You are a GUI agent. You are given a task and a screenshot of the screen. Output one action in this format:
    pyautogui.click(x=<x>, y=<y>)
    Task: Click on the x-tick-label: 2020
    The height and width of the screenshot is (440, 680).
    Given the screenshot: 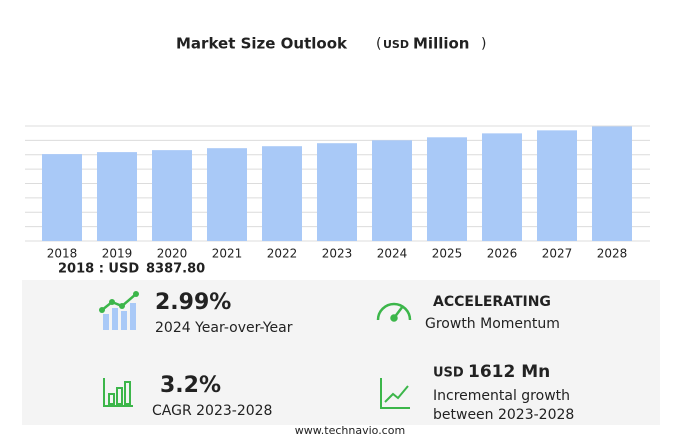 What is the action you would take?
    pyautogui.click(x=172, y=254)
    